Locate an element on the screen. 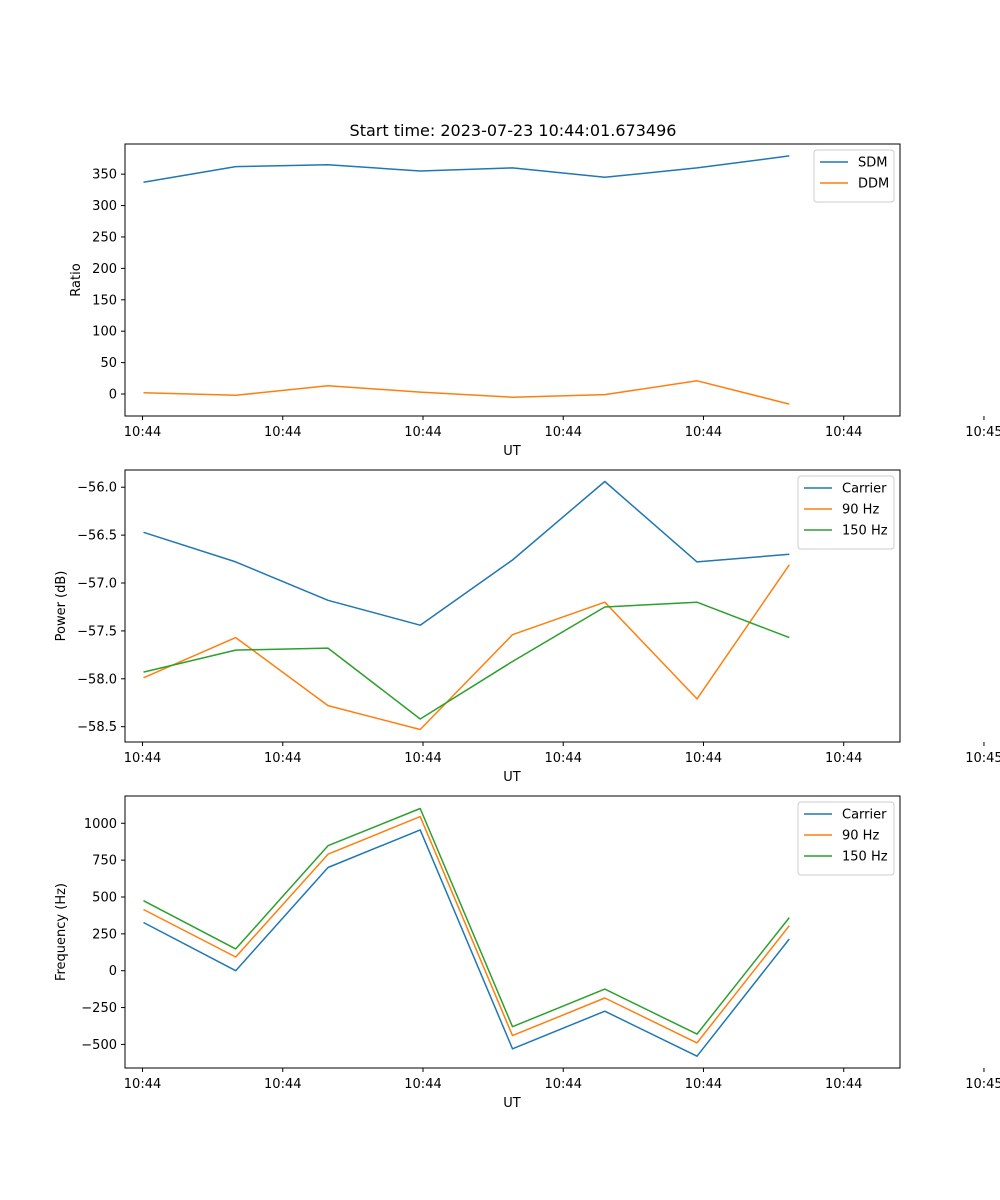 Image resolution: width=1000 pixels, height=1200 pixels. power-series-90-hz-line is located at coordinates (466, 647).